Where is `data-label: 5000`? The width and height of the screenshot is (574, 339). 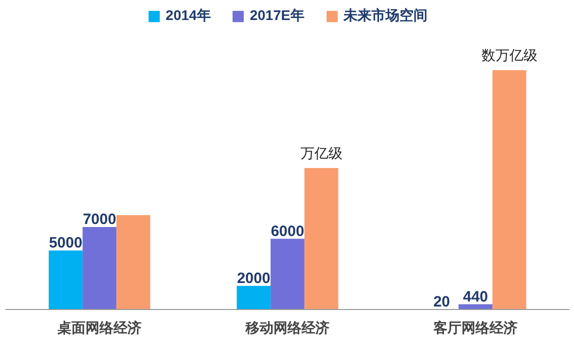
data-label: 5000 is located at coordinates (65, 243).